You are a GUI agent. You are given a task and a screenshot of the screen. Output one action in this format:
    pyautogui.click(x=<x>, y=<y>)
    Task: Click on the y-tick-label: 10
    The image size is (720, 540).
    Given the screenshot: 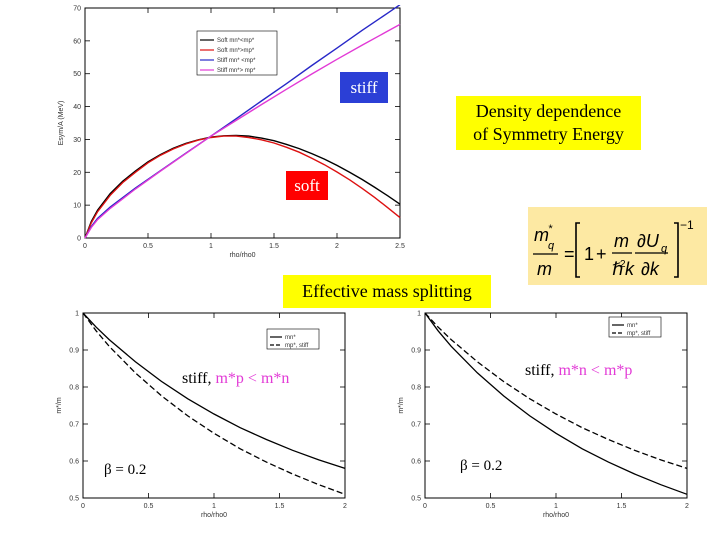 What is the action you would take?
    pyautogui.click(x=77, y=206)
    